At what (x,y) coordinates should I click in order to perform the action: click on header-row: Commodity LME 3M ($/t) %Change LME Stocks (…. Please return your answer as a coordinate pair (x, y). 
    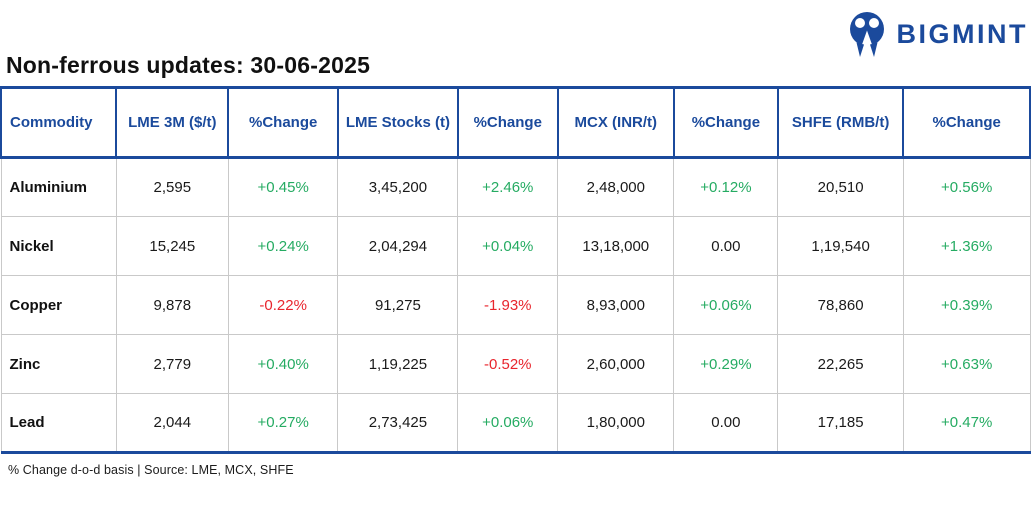
    Looking at the image, I should click on (515, 122).